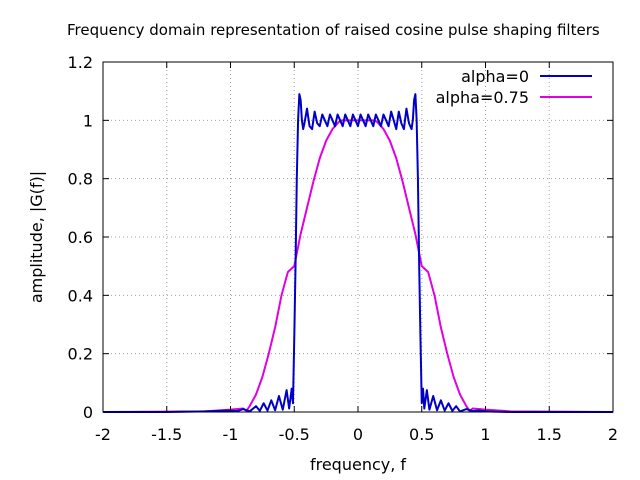 The image size is (640, 480). What do you see at coordinates (358, 464) in the screenshot?
I see `x-axis-label: frequency, f` at bounding box center [358, 464].